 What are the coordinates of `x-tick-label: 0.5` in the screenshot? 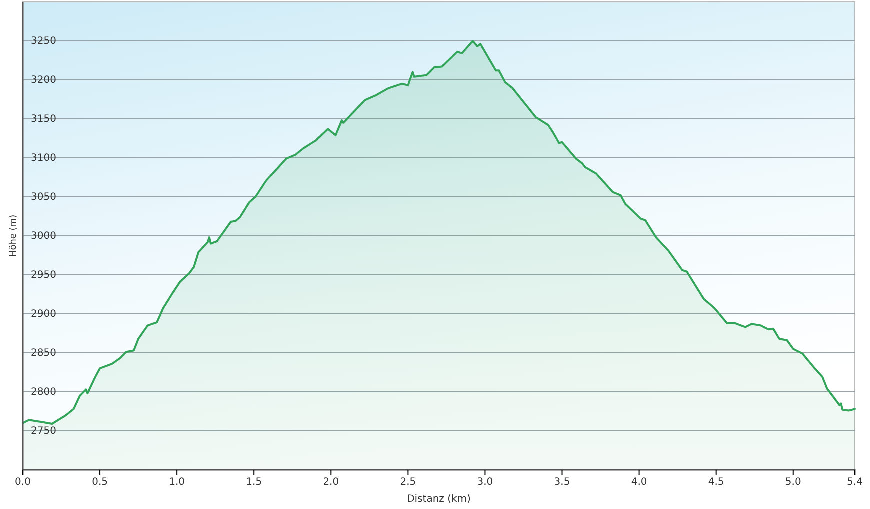 It's located at (100, 482).